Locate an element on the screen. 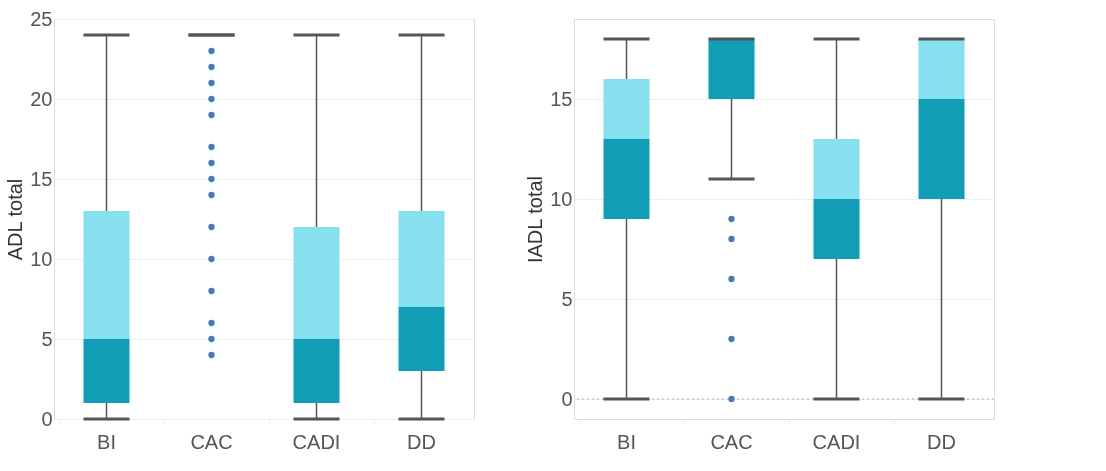 This screenshot has height=471, width=1106. y-axis-title: ADL total is located at coordinates (15, 219).